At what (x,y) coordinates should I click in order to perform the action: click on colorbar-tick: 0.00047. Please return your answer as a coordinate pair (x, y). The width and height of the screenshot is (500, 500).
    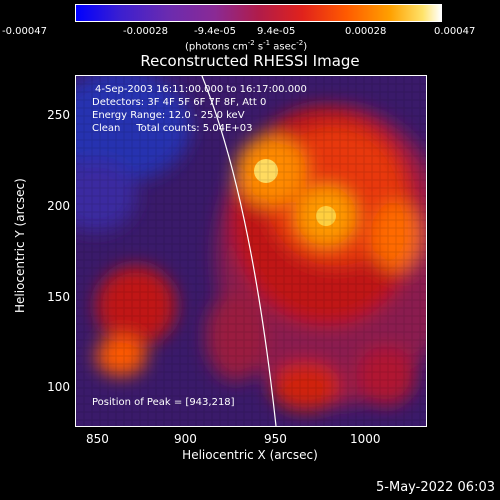
    Looking at the image, I should click on (455, 31).